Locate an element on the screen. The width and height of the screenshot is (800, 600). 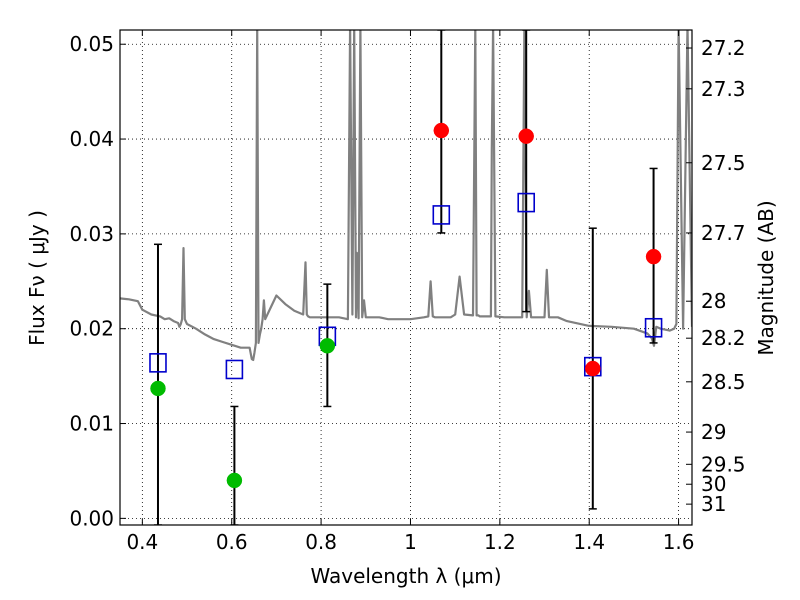
x-tick-label: 0.4 is located at coordinates (142, 542).